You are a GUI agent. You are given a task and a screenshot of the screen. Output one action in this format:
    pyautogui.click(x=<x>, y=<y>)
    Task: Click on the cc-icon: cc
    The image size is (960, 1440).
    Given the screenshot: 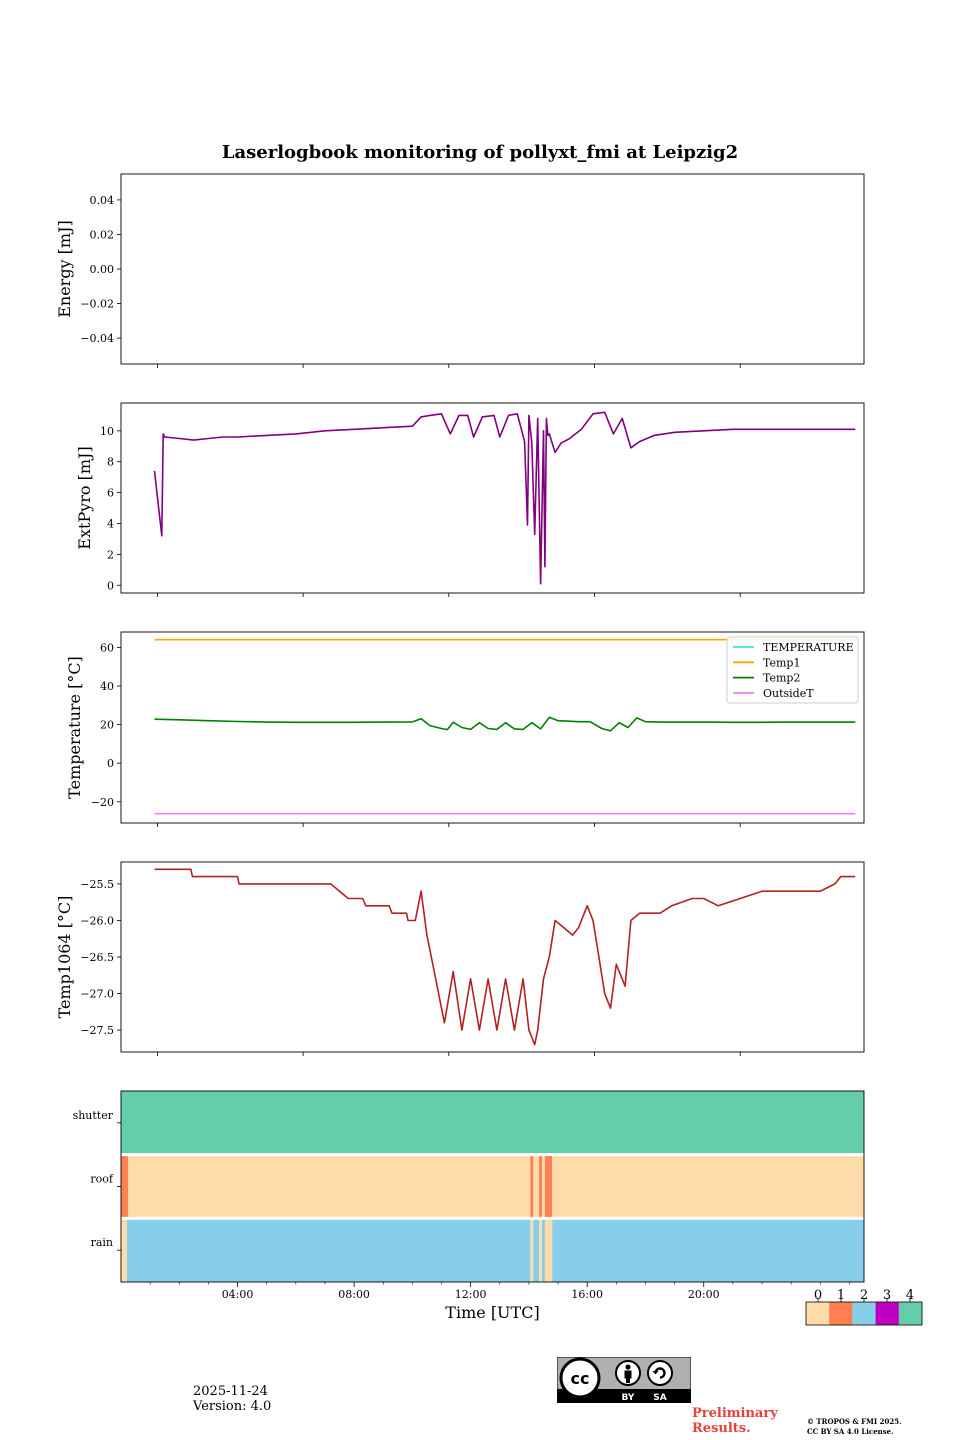 What is the action you would take?
    pyautogui.click(x=580, y=1378)
    